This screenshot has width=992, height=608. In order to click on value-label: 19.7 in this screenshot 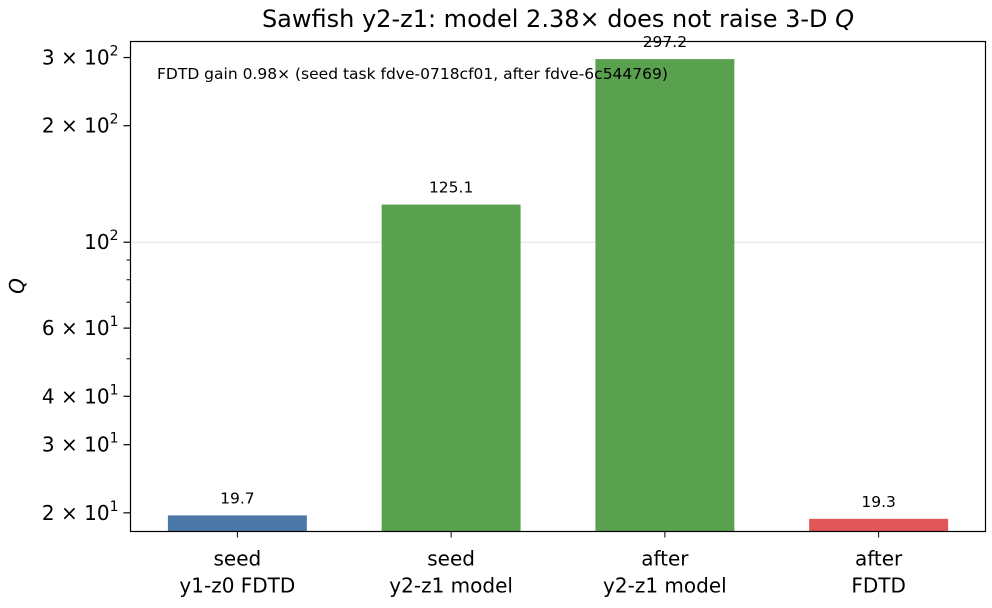, I will do `click(237, 498)`.